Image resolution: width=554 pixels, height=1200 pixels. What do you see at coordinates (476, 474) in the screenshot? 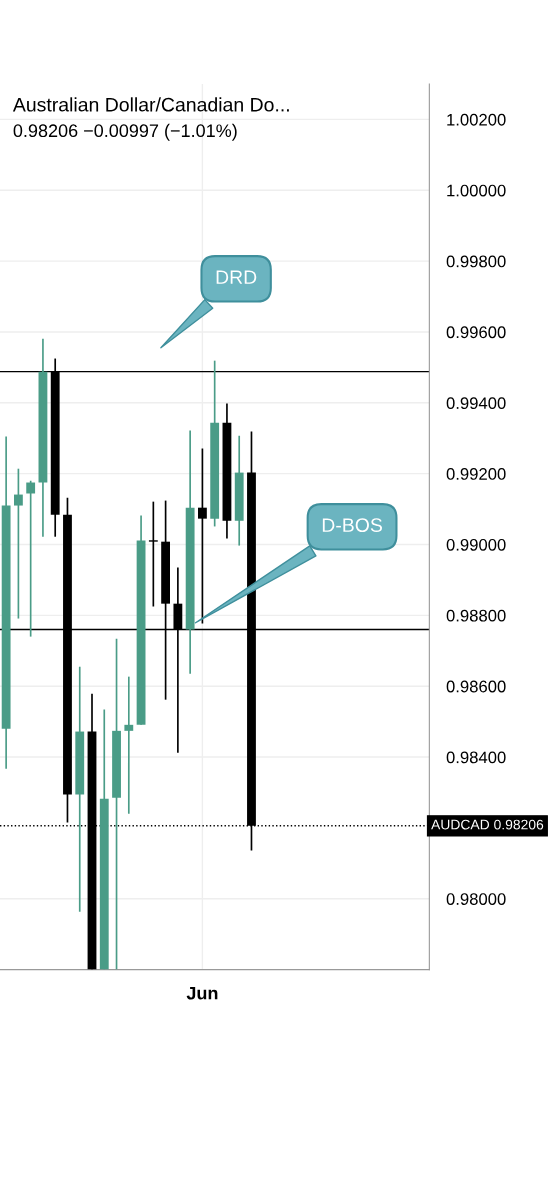
I see `y-tick-label: 0.99200` at bounding box center [476, 474].